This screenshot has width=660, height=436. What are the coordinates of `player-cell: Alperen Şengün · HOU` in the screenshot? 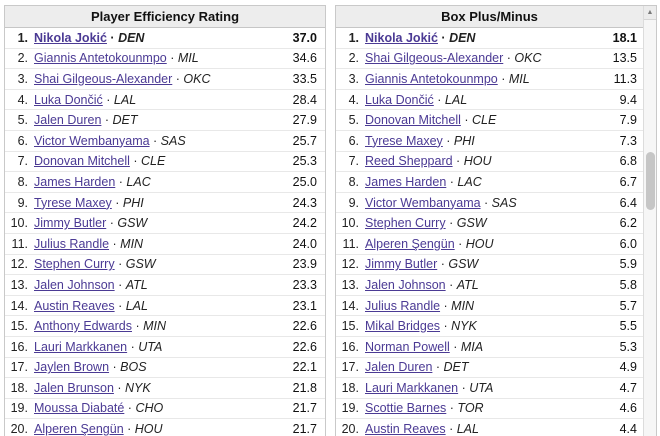 It's located at (158, 429).